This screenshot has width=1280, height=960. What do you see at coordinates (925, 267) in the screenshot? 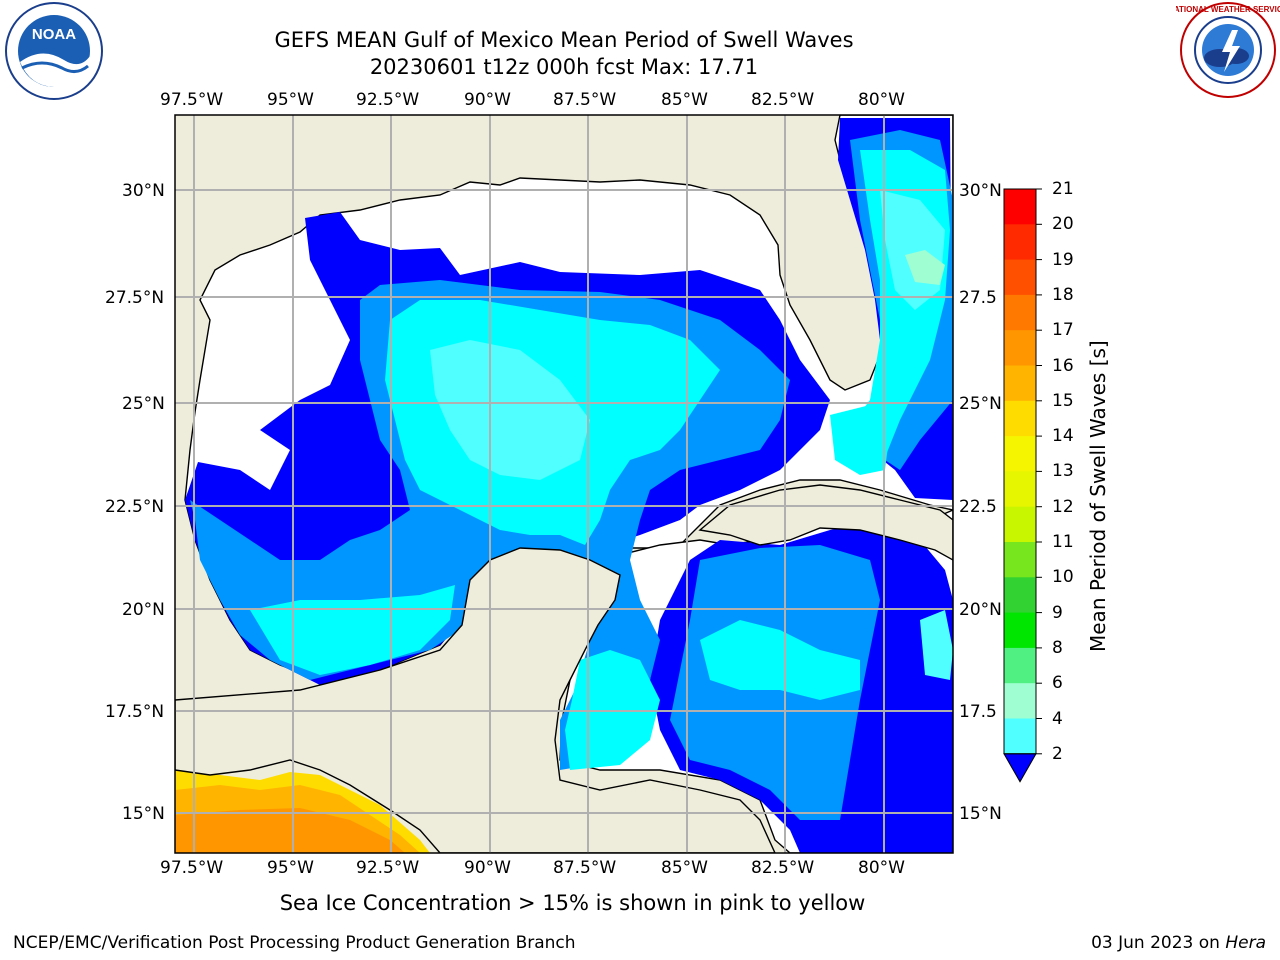
I see `swell-band-9-10-east` at bounding box center [925, 267].